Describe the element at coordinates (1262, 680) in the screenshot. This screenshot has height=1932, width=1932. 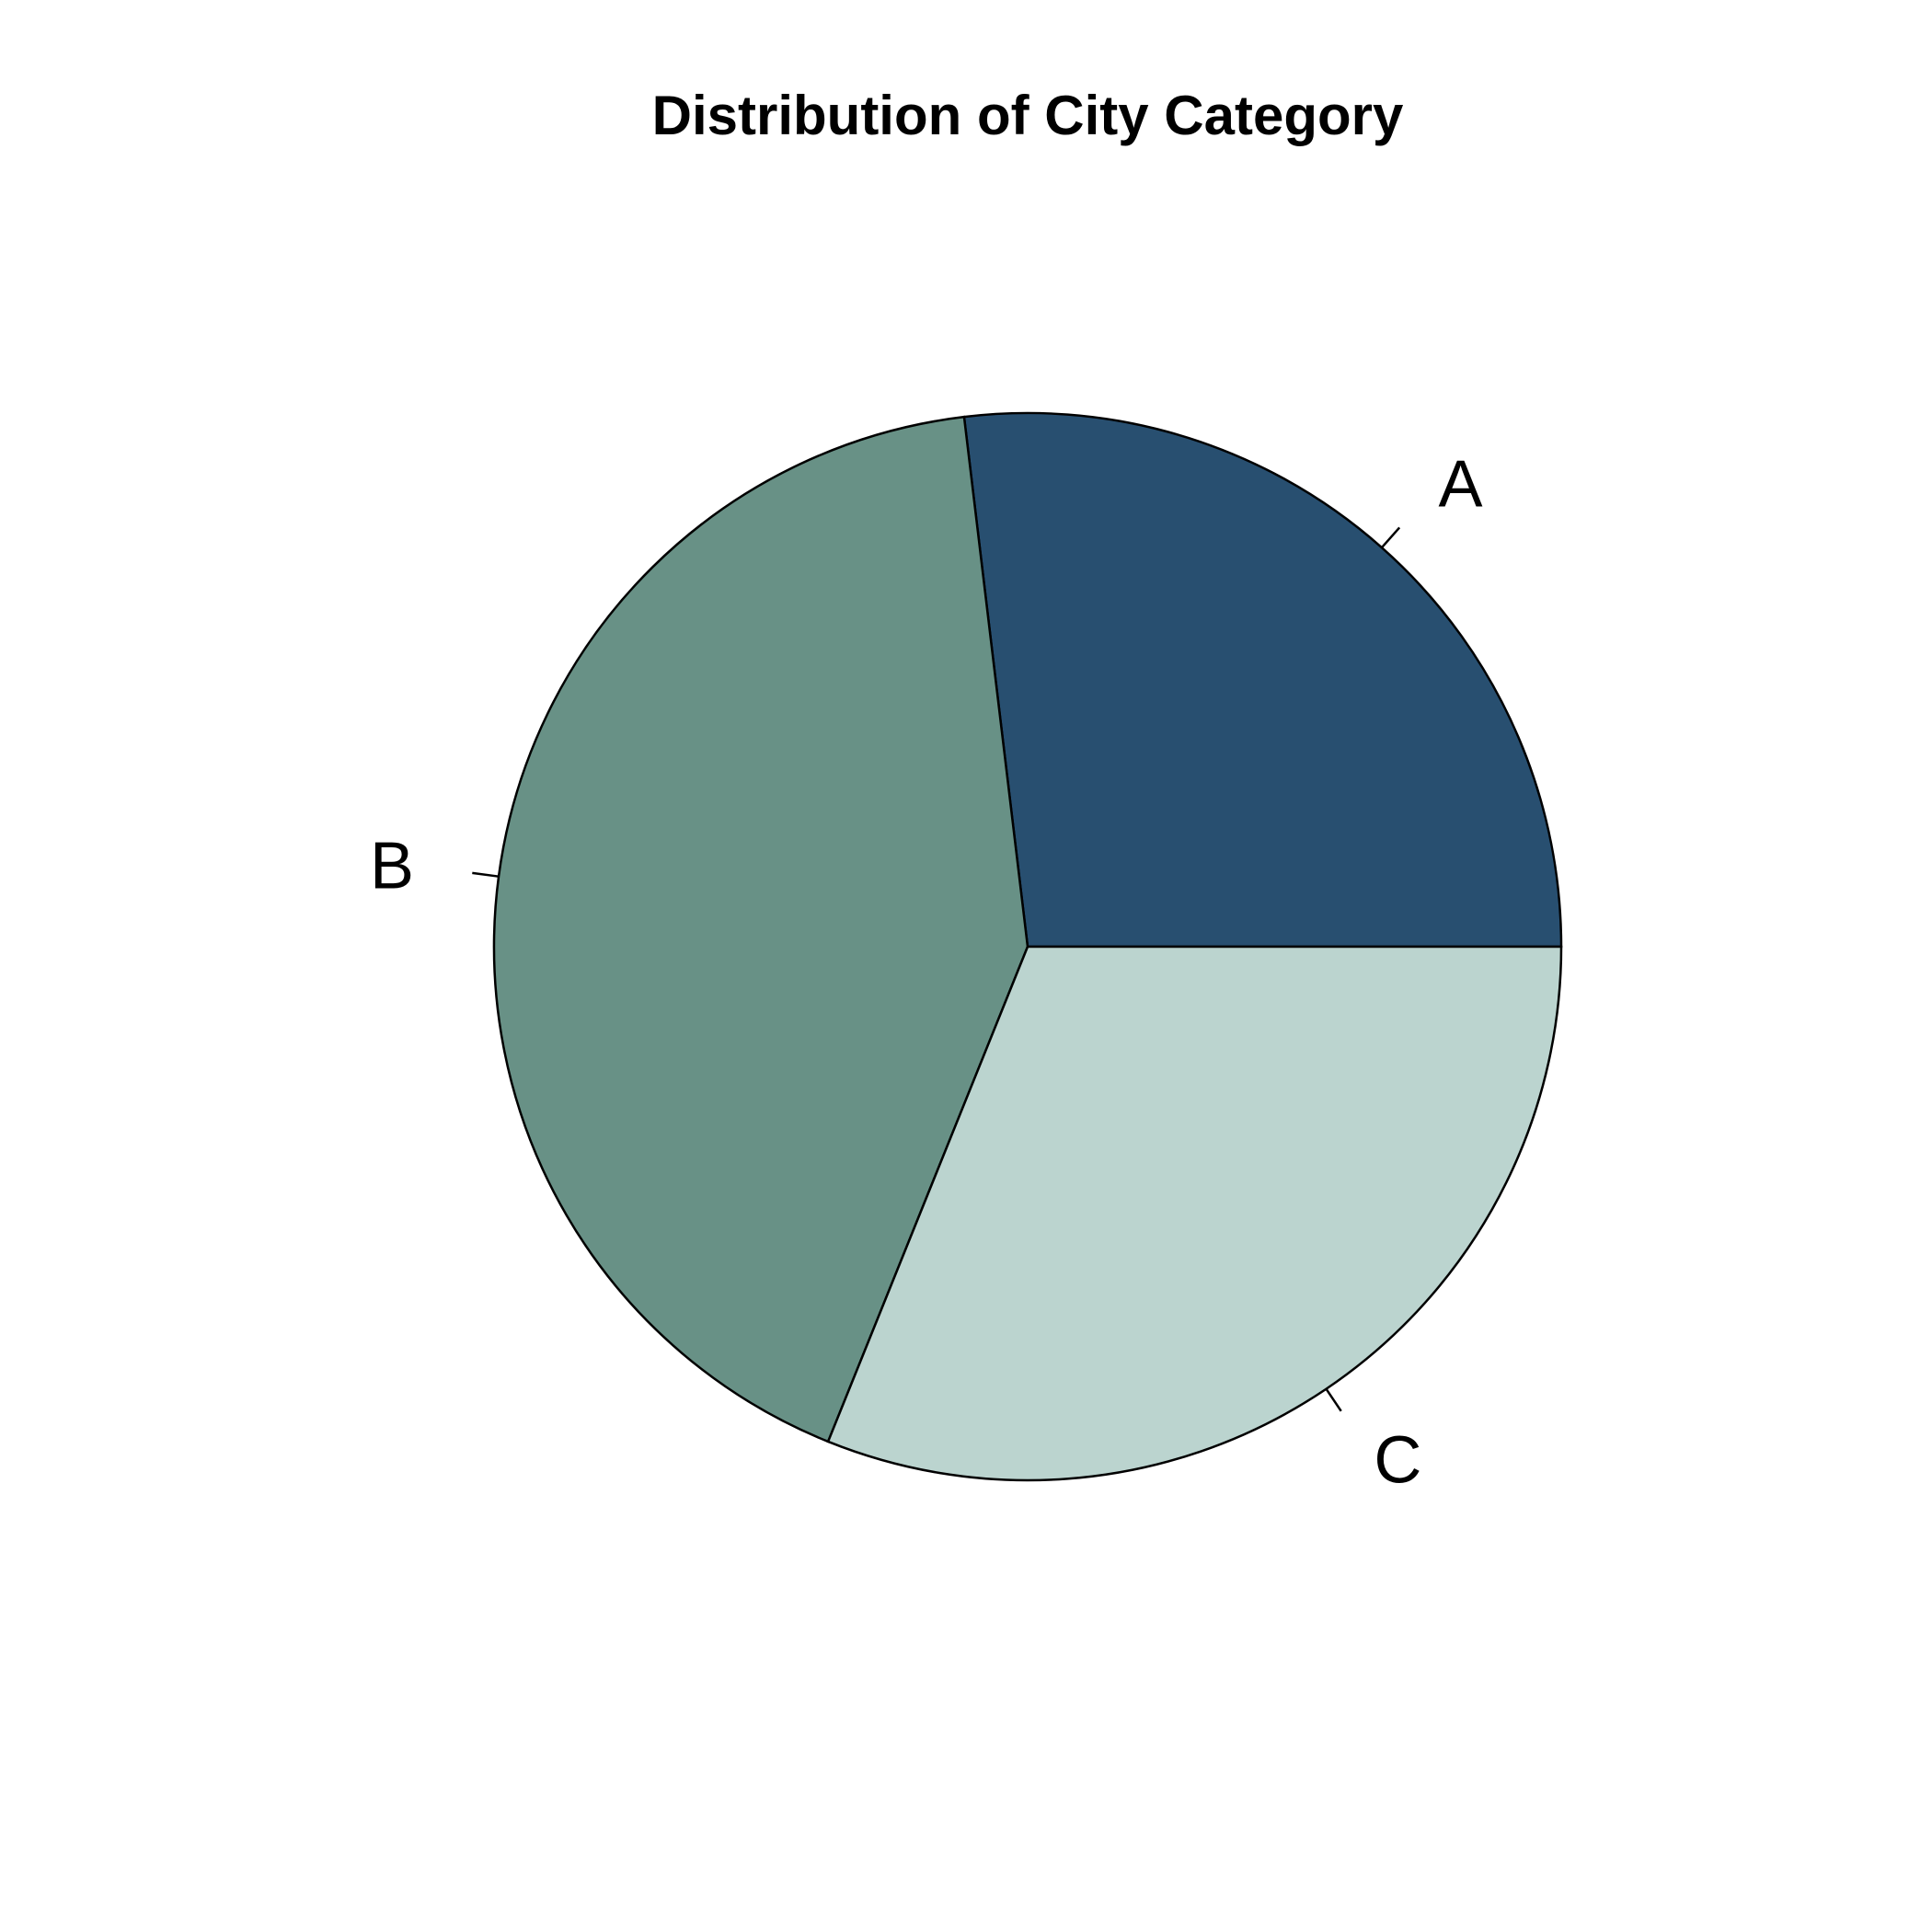
I see `pie-slice-a` at that location.